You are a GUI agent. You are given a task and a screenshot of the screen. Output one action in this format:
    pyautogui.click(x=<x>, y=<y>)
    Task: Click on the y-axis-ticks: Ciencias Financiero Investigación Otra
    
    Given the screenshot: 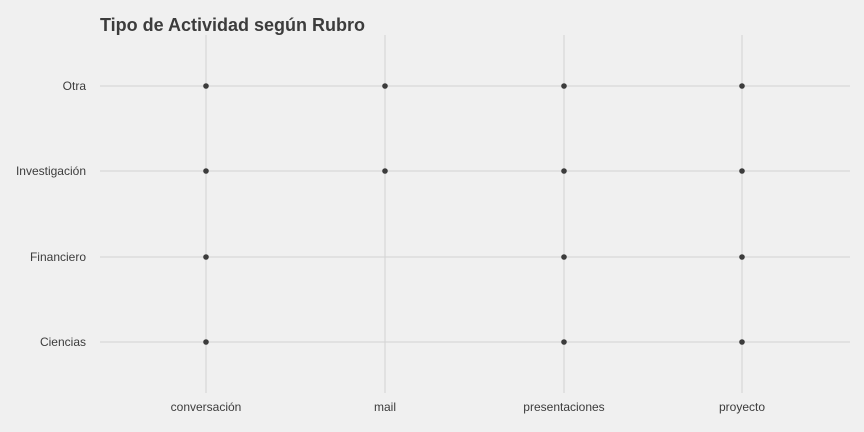 What is the action you would take?
    pyautogui.click(x=51, y=214)
    